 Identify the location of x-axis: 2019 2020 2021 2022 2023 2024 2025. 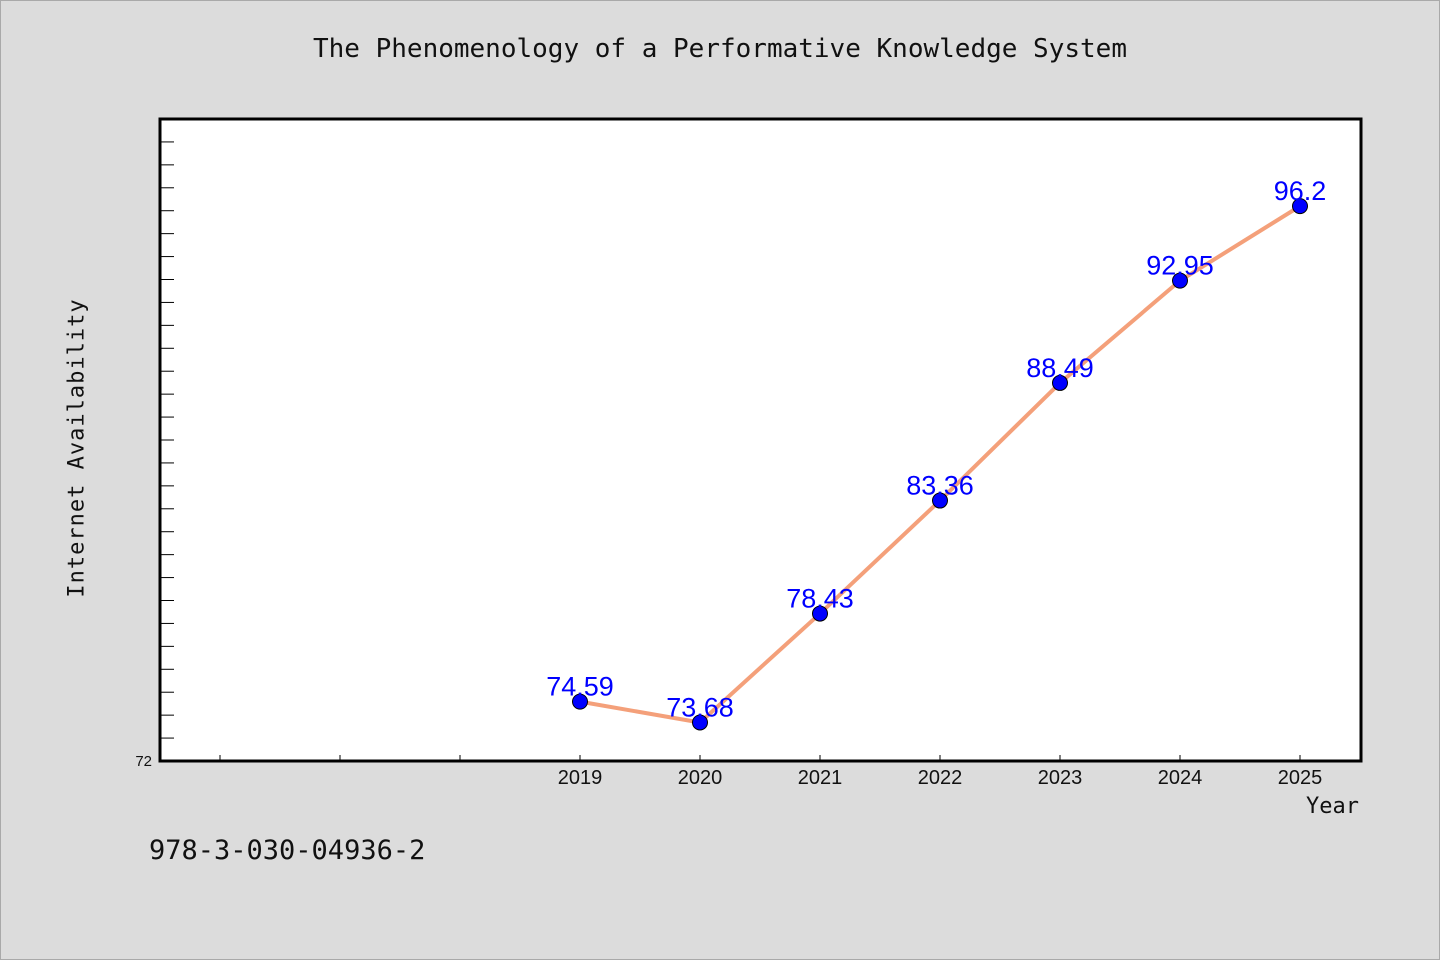
(771, 772).